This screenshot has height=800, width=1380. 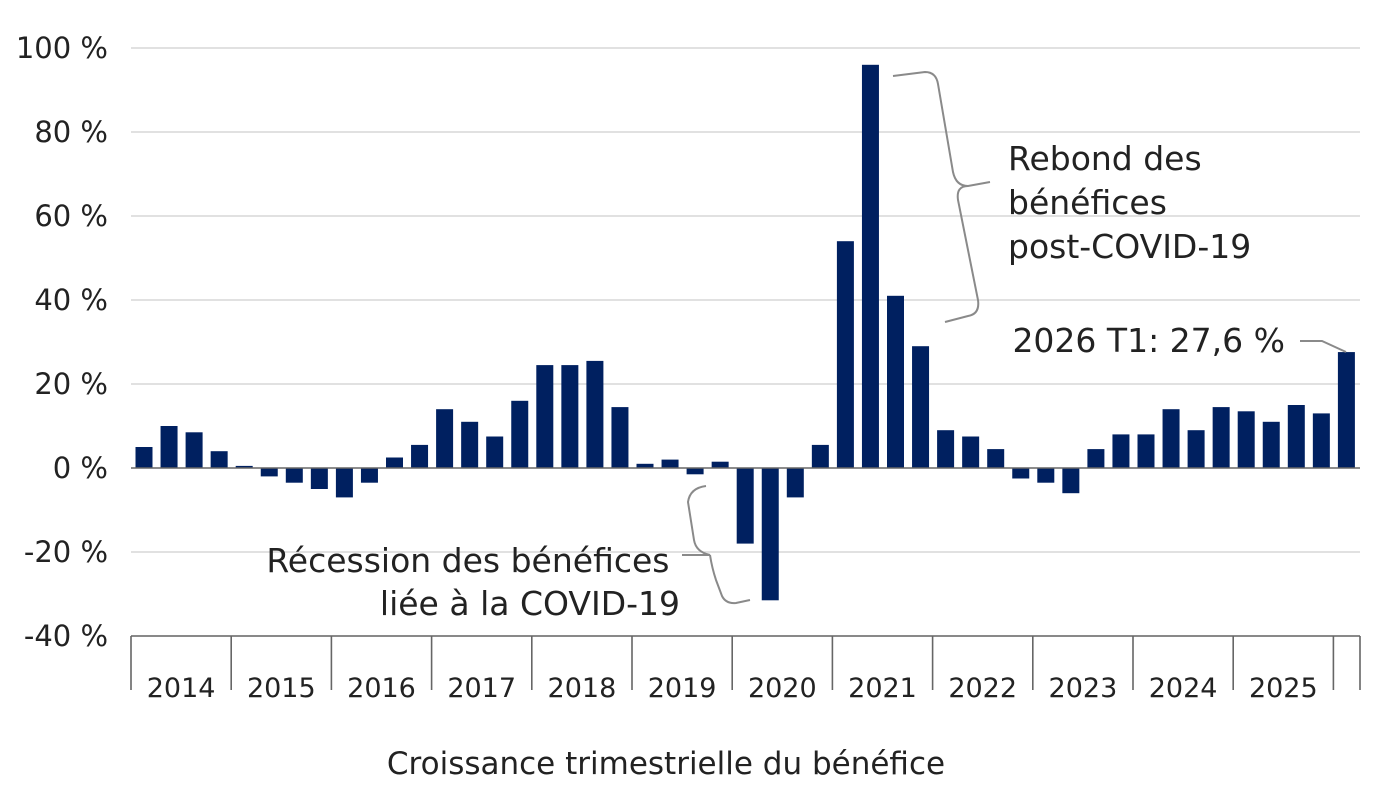 What do you see at coordinates (1129, 246) in the screenshot?
I see `rebound-line-3: post-COVID-19` at bounding box center [1129, 246].